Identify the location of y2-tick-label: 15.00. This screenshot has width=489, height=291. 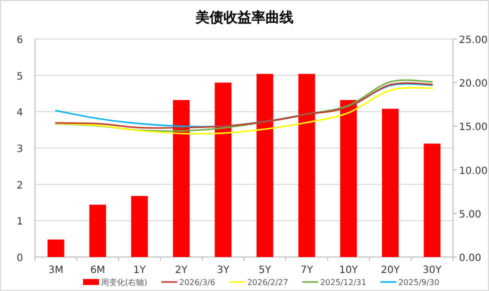
(473, 128).